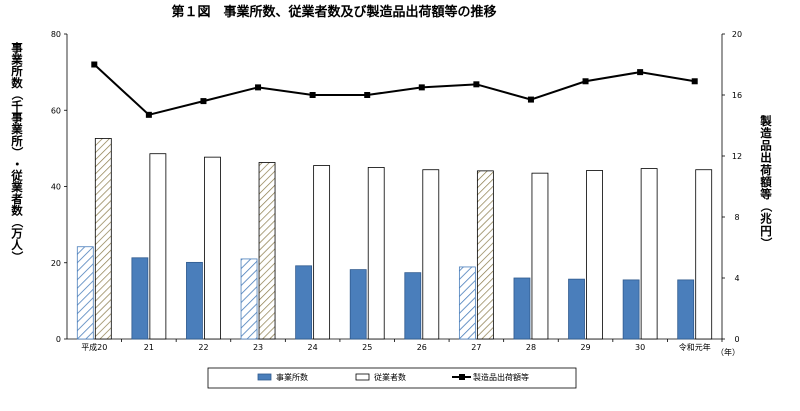 This screenshot has height=411, width=800. Describe the element at coordinates (56, 187) in the screenshot. I see `y-tick-label-left: 40` at that location.